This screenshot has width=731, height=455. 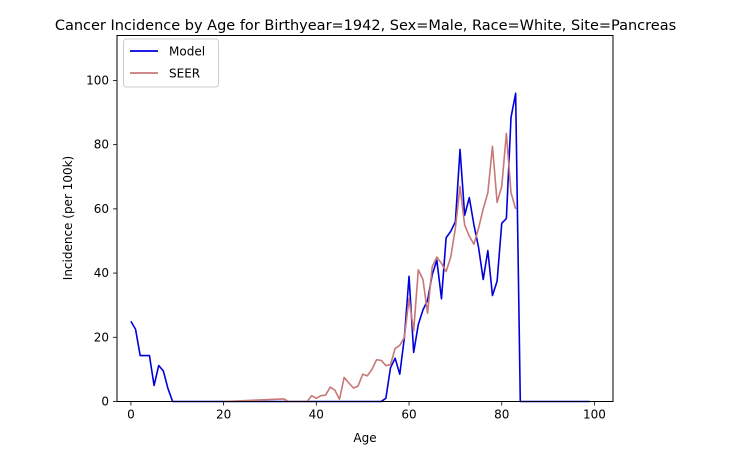 I want to click on x-tick-label: 40, so click(x=316, y=415).